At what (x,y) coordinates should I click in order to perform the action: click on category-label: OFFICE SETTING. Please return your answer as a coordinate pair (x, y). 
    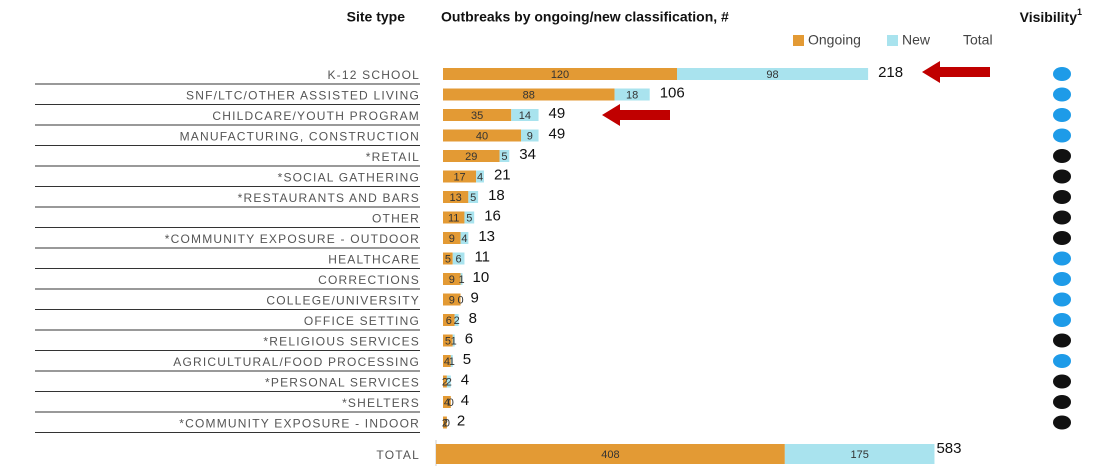
    Looking at the image, I should click on (362, 321).